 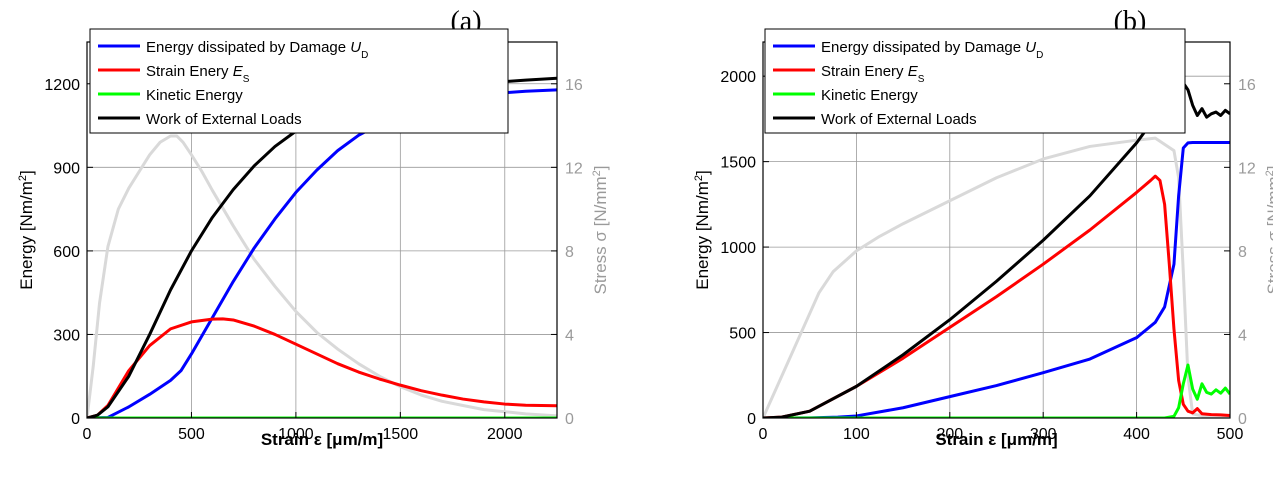 I want to click on y-tick-label: 600, so click(x=66, y=252).